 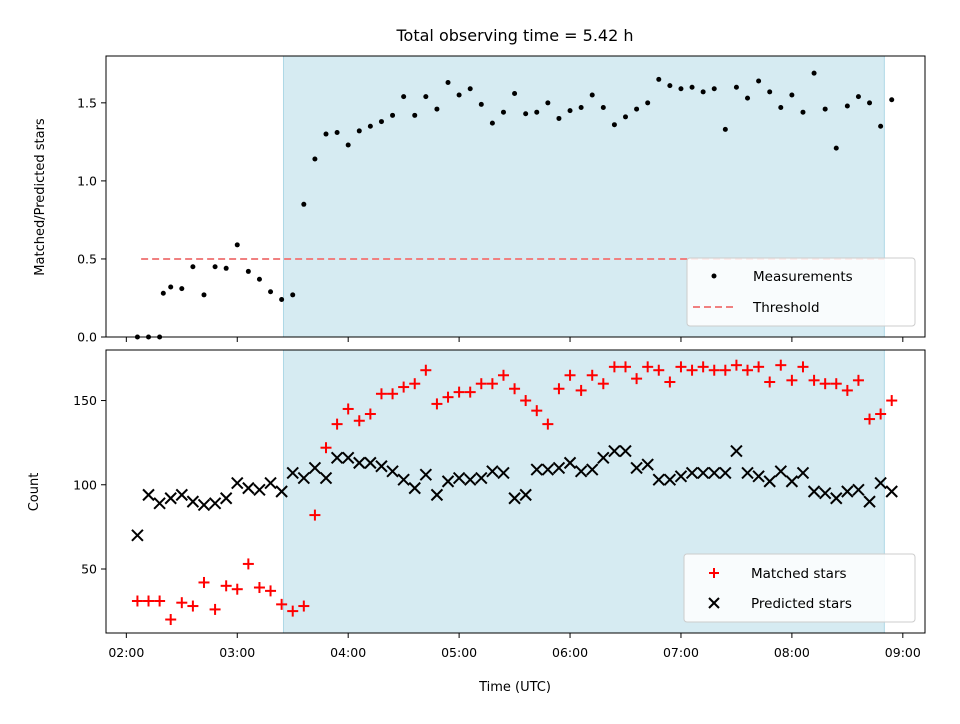 I want to click on top-y-tick-label: 0.5, so click(x=87, y=258).